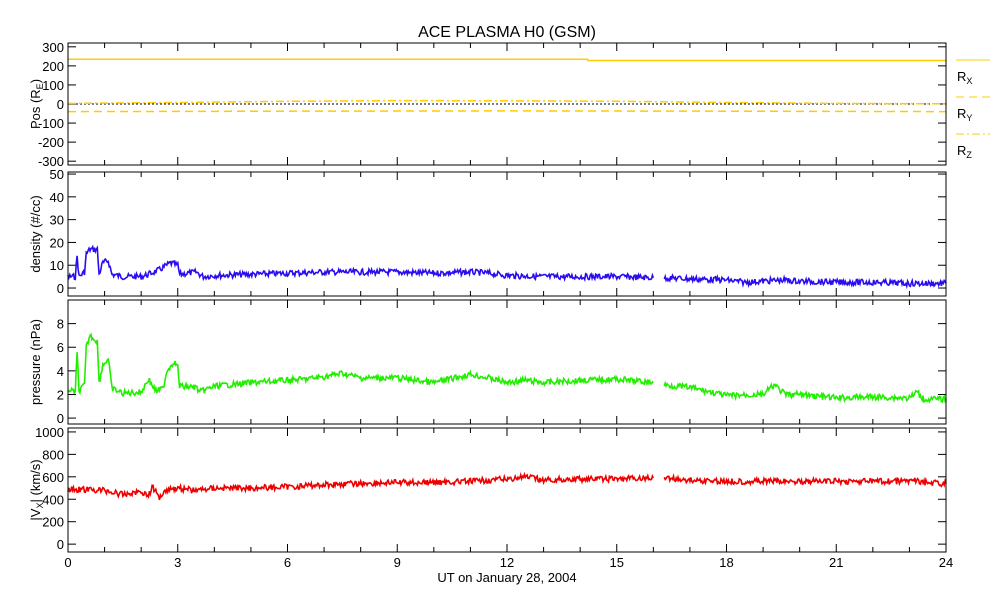 The image size is (993, 600). What do you see at coordinates (49, 432) in the screenshot?
I see `y-tick-label: 1000` at bounding box center [49, 432].